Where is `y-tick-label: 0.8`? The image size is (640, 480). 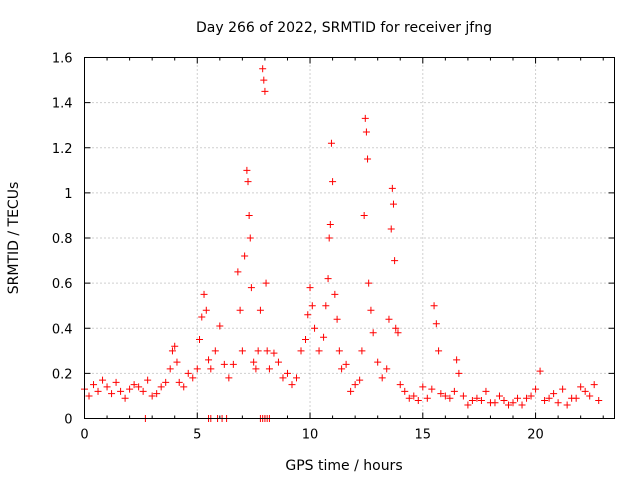
y-tick-label: 0.8 is located at coordinates (62, 239).